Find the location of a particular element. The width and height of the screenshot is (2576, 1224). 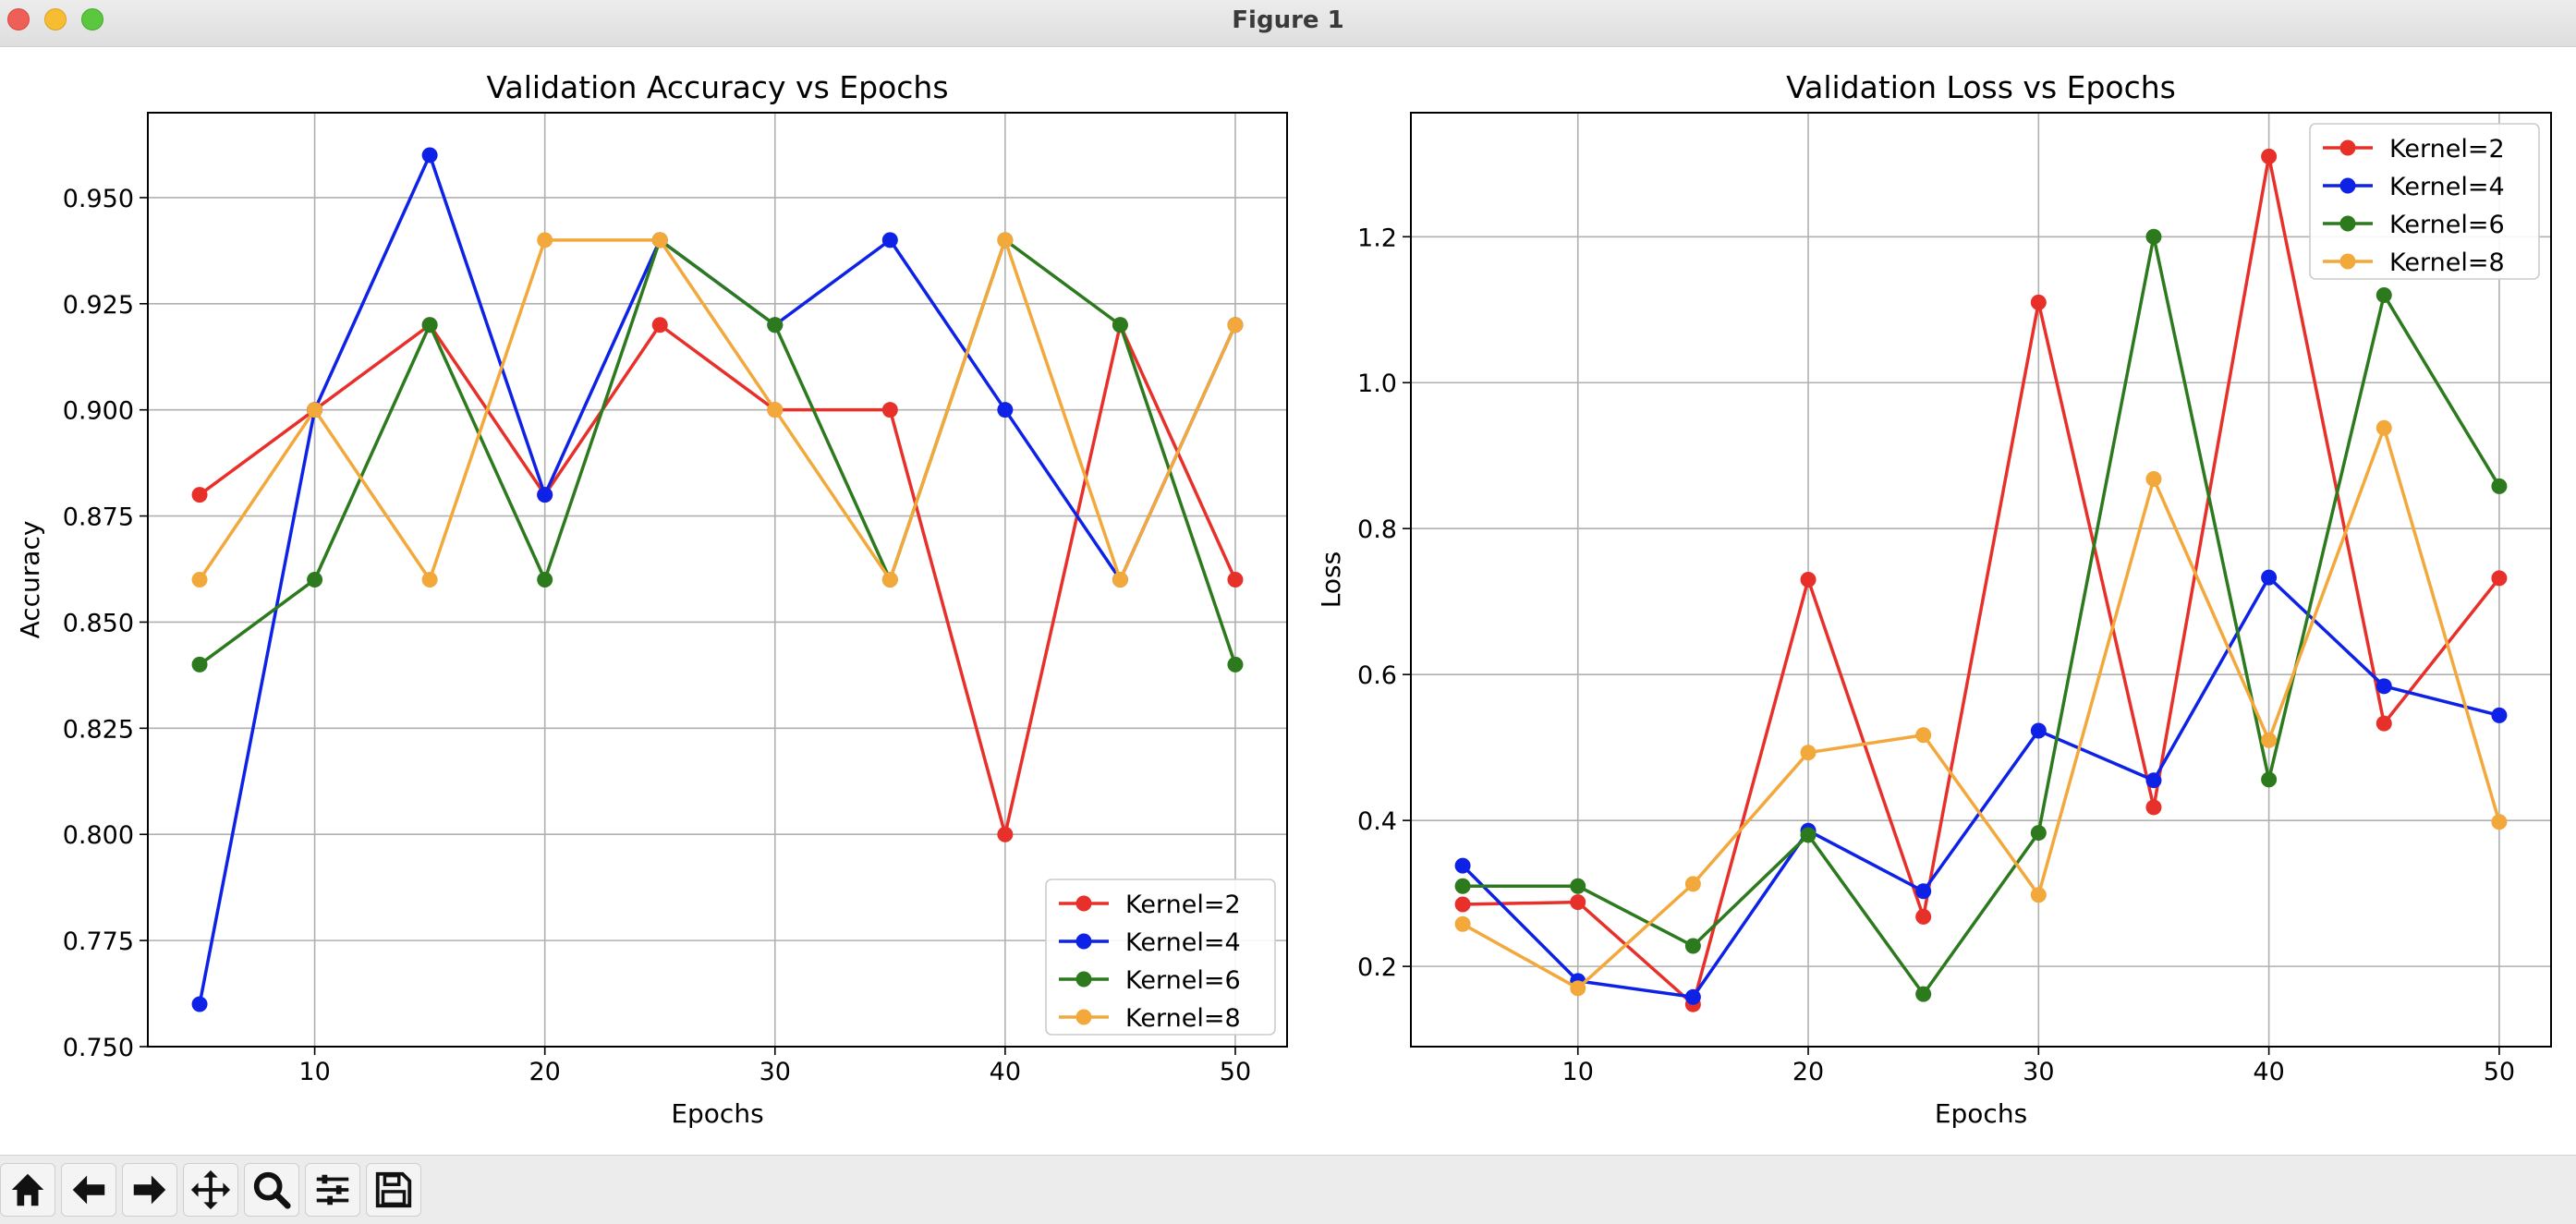

zoom-button is located at coordinates (271, 1190).